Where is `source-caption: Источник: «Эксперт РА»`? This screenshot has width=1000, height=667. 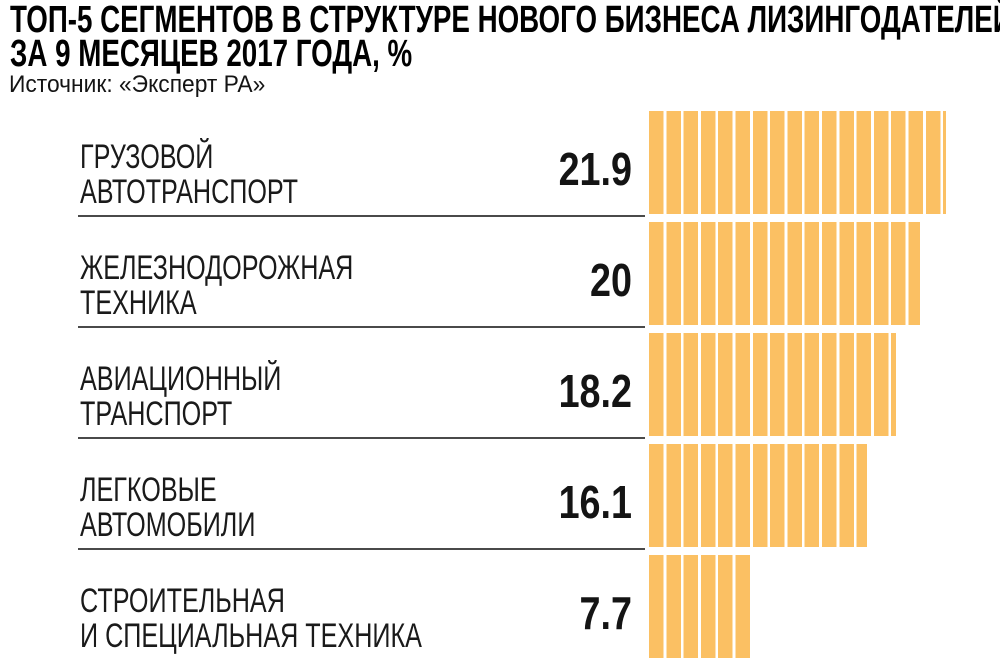
source-caption: Источник: «Эксперт РА» is located at coordinates (137, 84).